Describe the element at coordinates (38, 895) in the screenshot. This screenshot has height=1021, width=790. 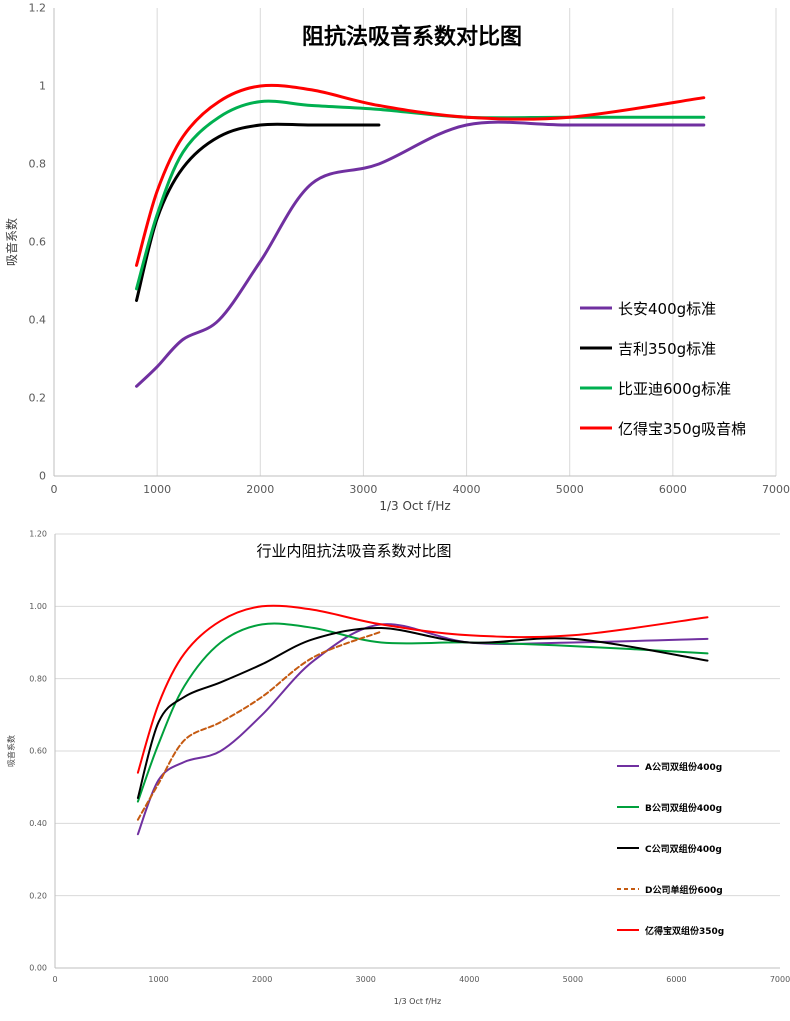
I see `y-tick-label: 0.20` at that location.